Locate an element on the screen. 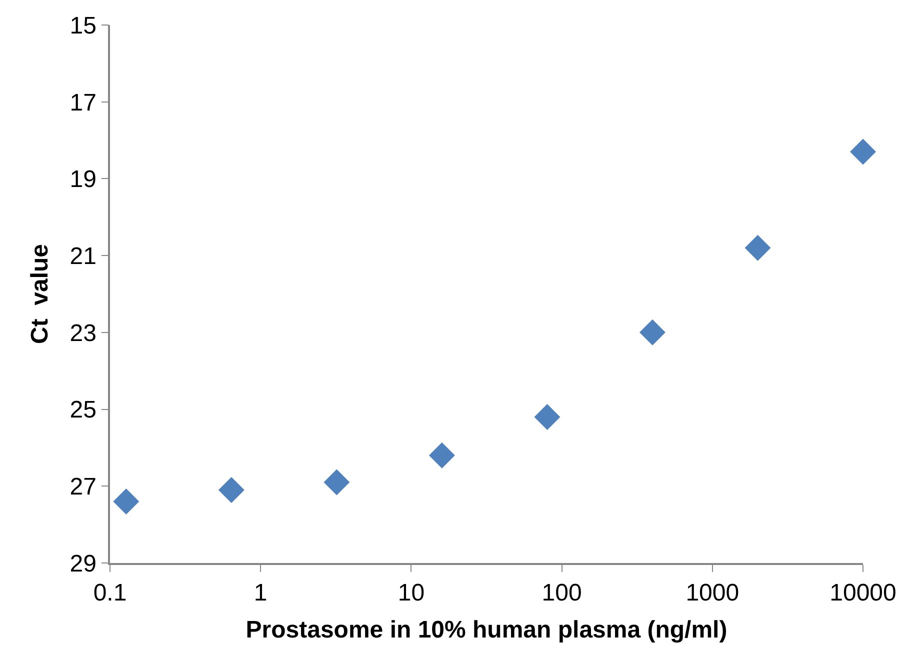  x-tick-label: 10000 is located at coordinates (863, 593).